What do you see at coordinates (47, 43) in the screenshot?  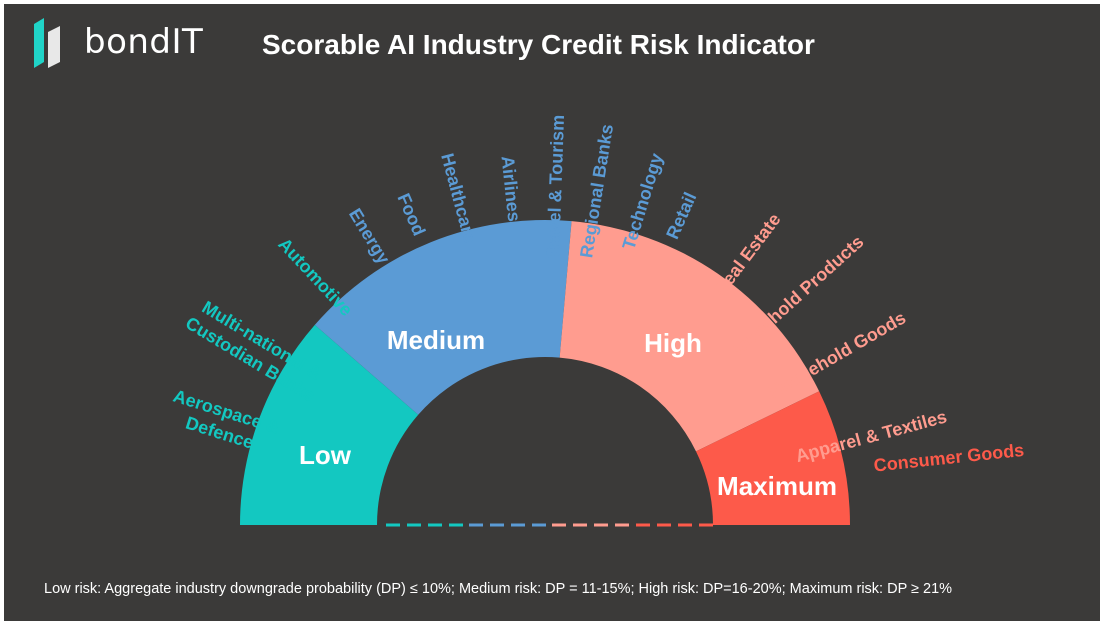 I see `bondit-logo-icon` at bounding box center [47, 43].